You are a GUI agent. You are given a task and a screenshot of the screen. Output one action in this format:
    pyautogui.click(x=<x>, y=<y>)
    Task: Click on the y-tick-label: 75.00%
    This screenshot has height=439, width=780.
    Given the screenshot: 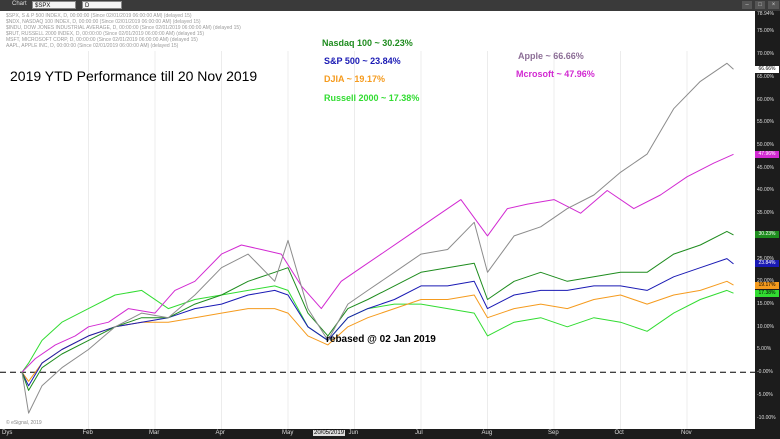 What is the action you would take?
    pyautogui.click(x=765, y=31)
    